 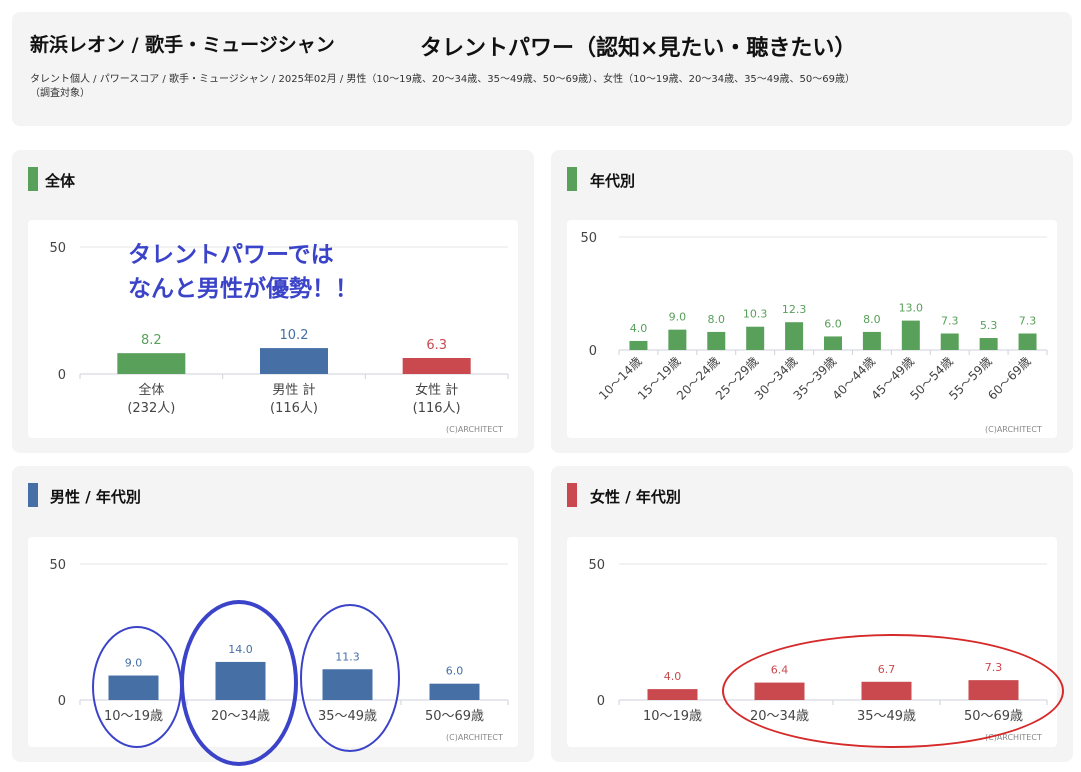 What do you see at coordinates (613, 181) in the screenshot?
I see `age-section-title: 年代別` at bounding box center [613, 181].